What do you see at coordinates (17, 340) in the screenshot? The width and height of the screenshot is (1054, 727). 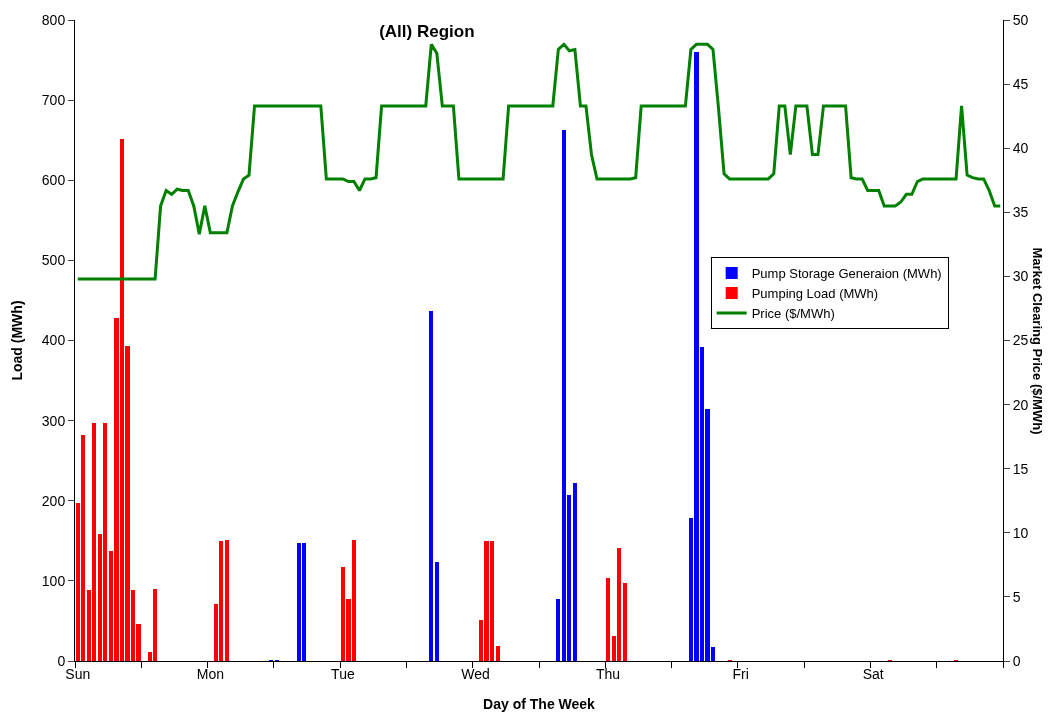 I see `y-axis-title: Load (MWh)` at bounding box center [17, 340].